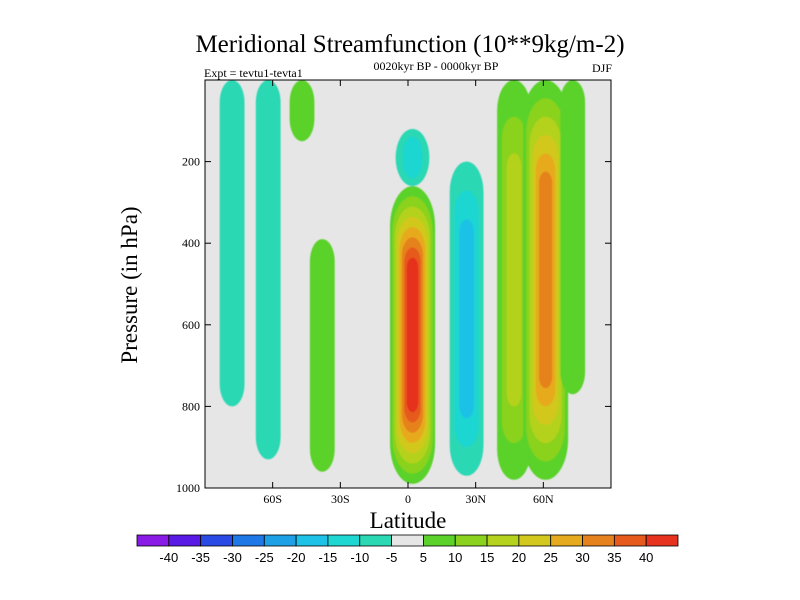 This screenshot has height=600, width=800. What do you see at coordinates (436, 66) in the screenshot?
I see `time-range-label: 0020kyr BP - 0000kyr BP` at bounding box center [436, 66].